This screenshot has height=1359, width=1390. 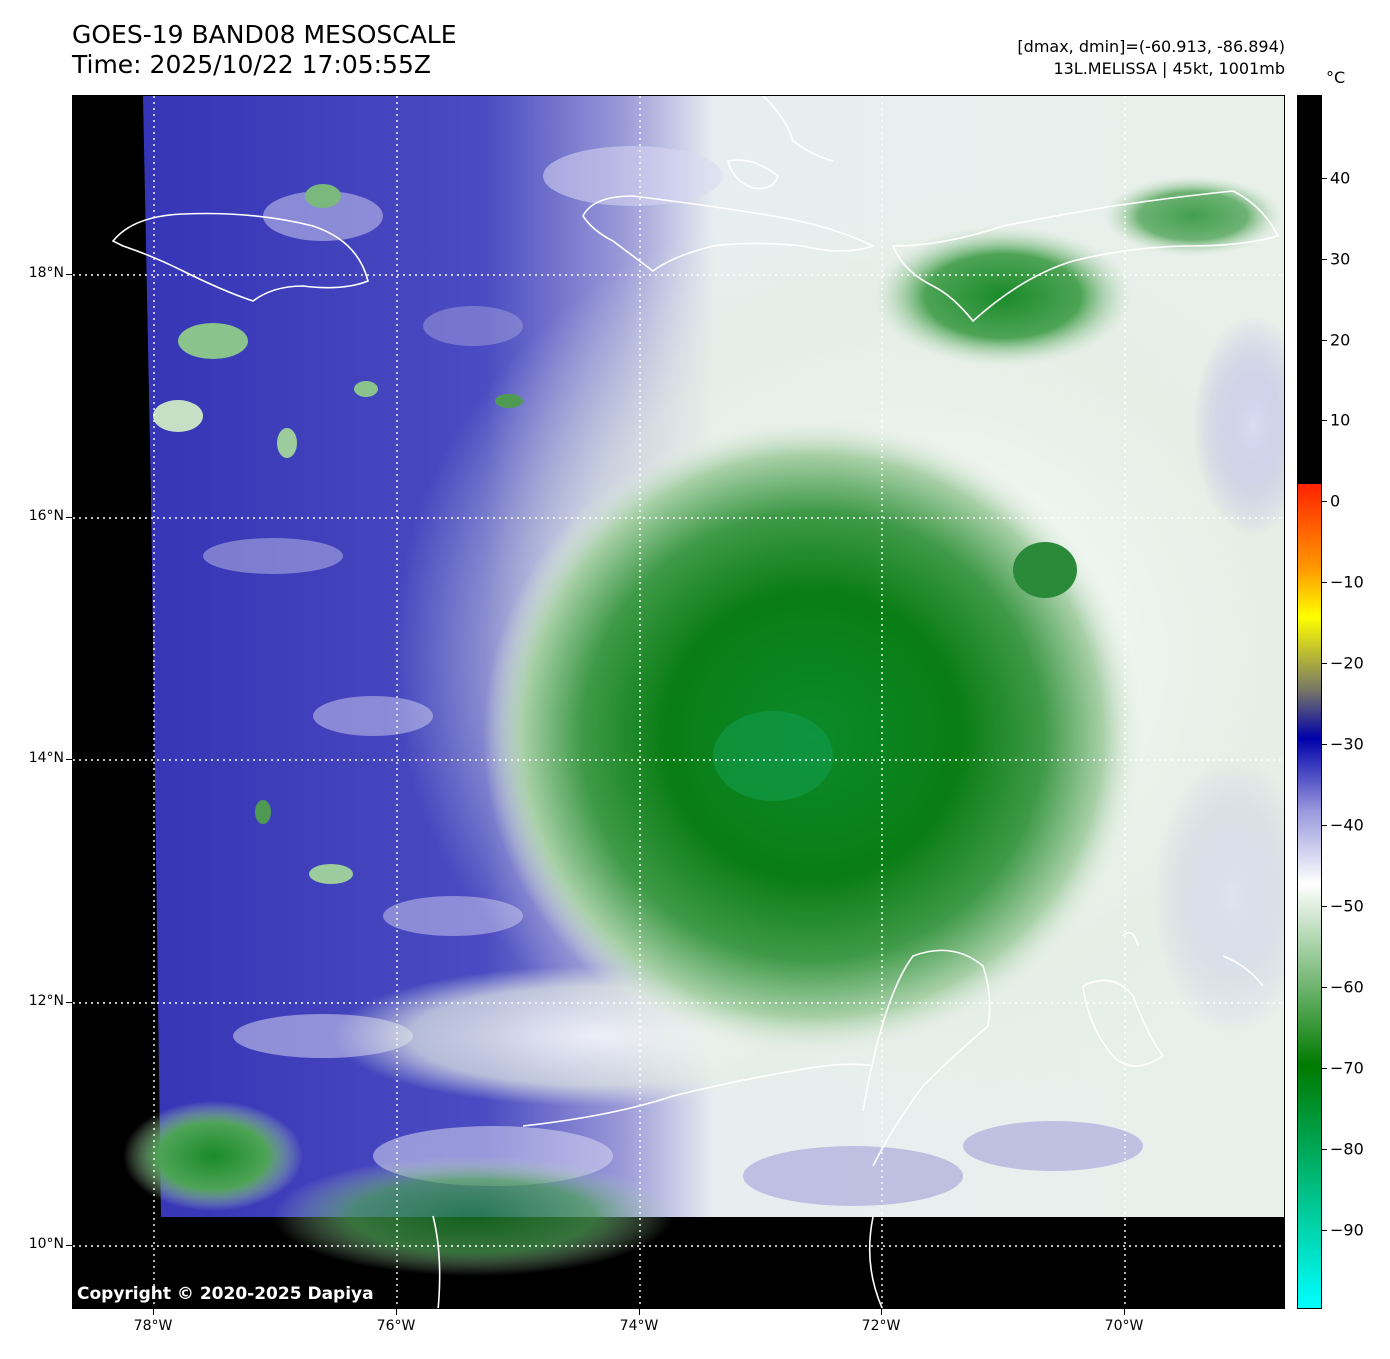 I want to click on lon-label-78W: 78°W, so click(x=153, y=1326).